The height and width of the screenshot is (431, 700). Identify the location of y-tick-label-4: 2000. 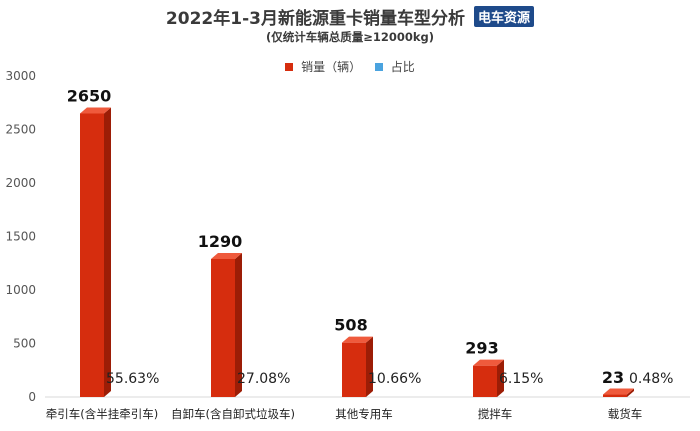
(20, 183).